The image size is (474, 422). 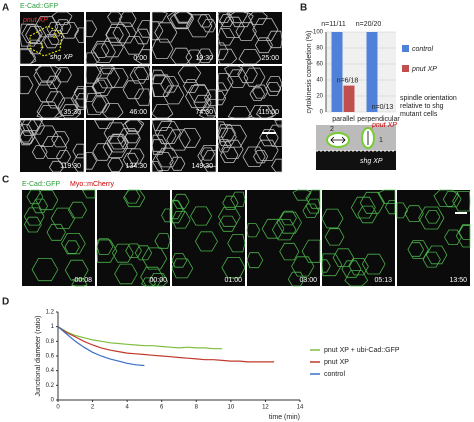 I want to click on x-axis-label: time (min), so click(x=284, y=417).